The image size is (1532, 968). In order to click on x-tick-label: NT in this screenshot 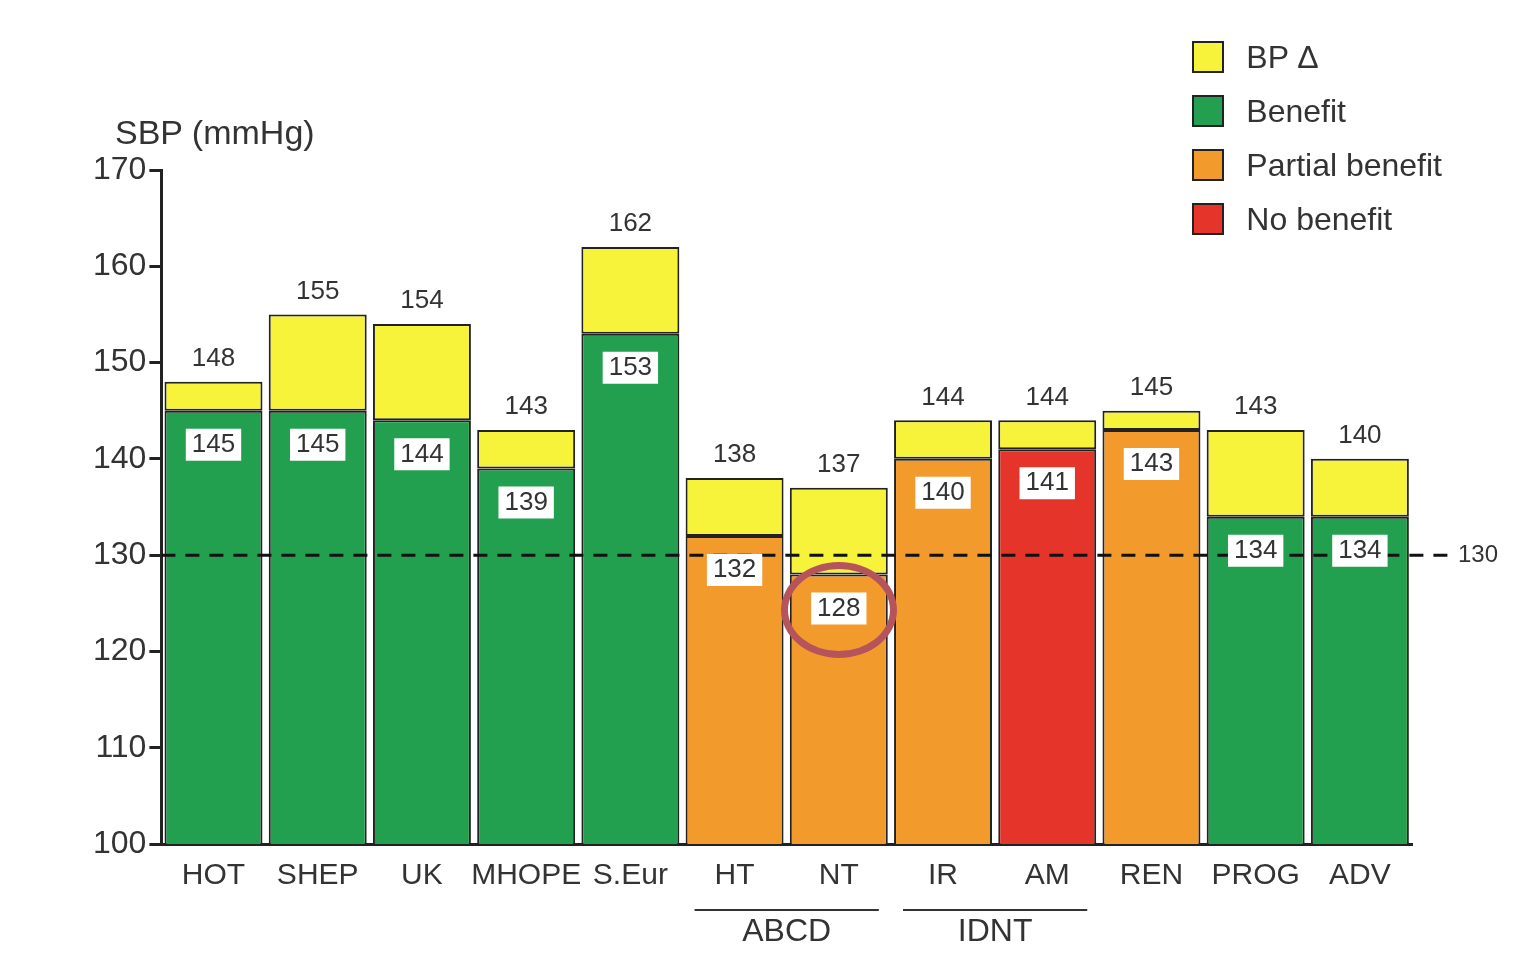, I will do `click(838, 874)`.